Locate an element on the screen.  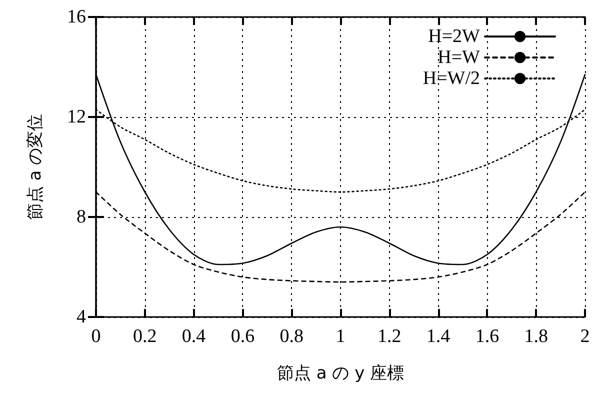
x-tick-label: 1.8 is located at coordinates (536, 336).